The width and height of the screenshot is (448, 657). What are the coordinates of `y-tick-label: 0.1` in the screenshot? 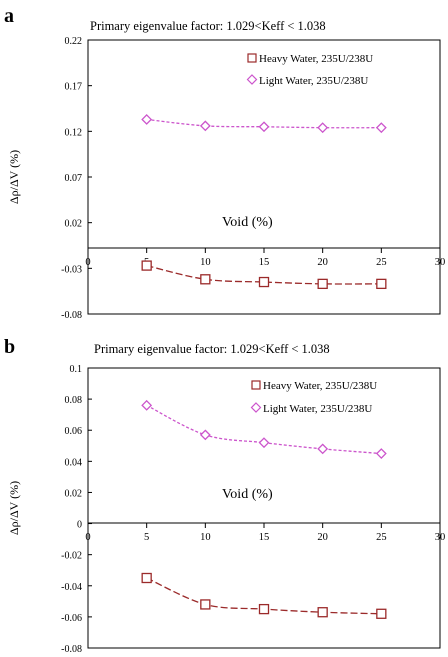 It's located at (76, 369).